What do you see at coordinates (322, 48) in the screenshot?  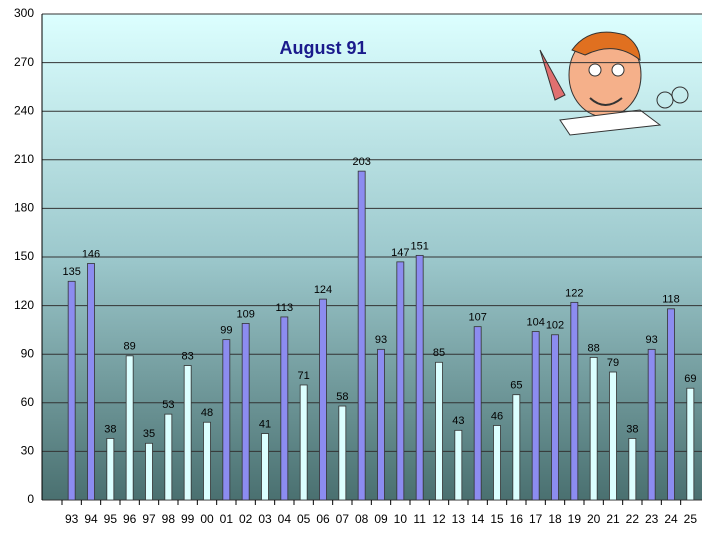 I see `chart-title: August 91` at bounding box center [322, 48].